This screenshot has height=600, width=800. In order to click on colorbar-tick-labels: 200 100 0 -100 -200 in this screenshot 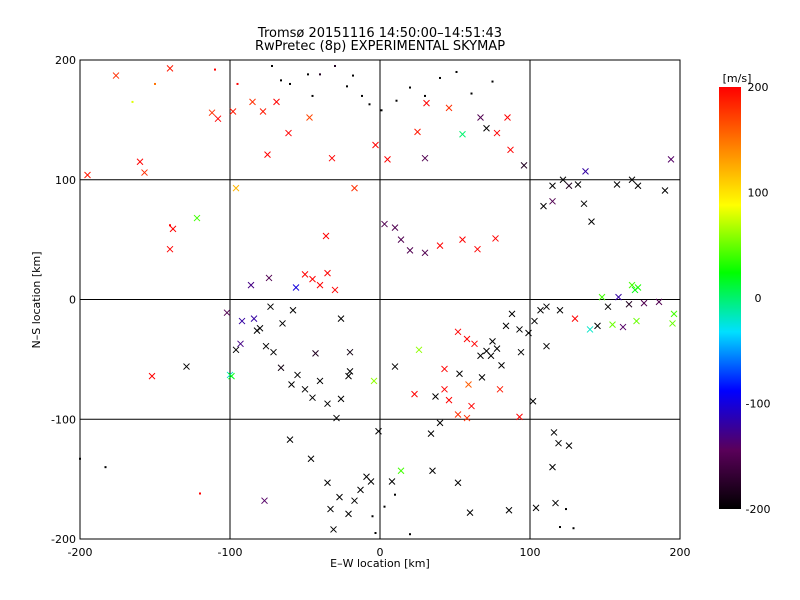, I will do `click(758, 298)`.